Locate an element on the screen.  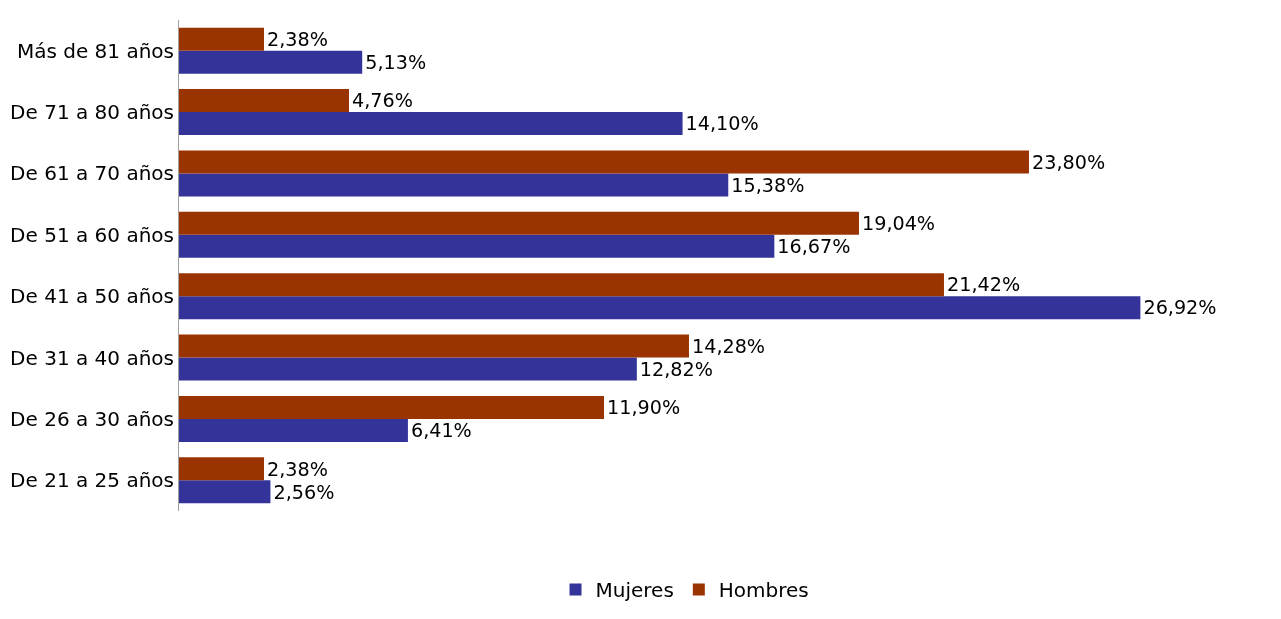
y-tick-label: Más de 81 años is located at coordinates (95, 50).